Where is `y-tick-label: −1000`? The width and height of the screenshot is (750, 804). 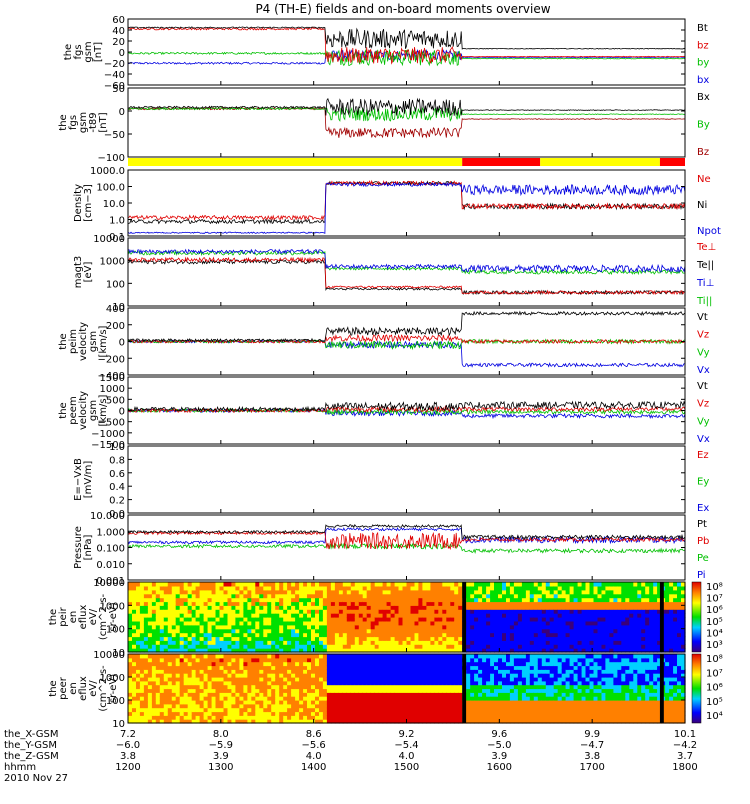 y-tick-label: −1000 is located at coordinates (108, 434).